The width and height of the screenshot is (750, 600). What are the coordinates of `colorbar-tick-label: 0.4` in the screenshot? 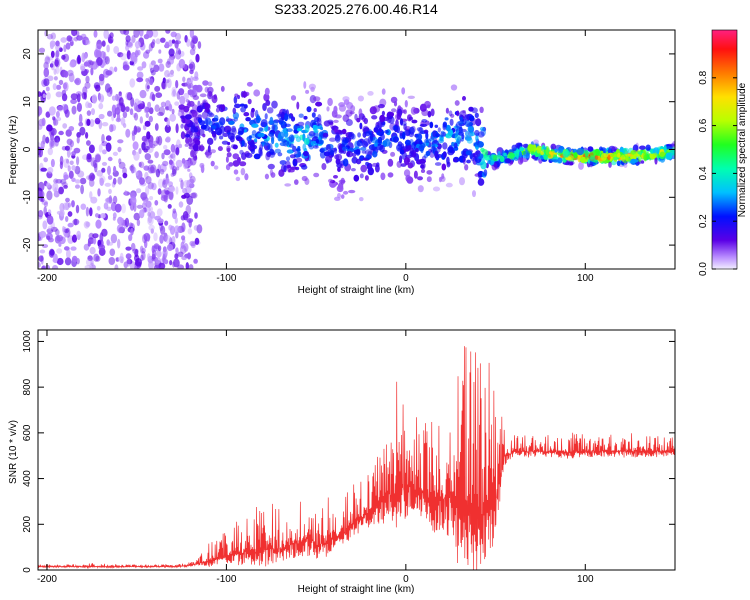 It's located at (703, 173).